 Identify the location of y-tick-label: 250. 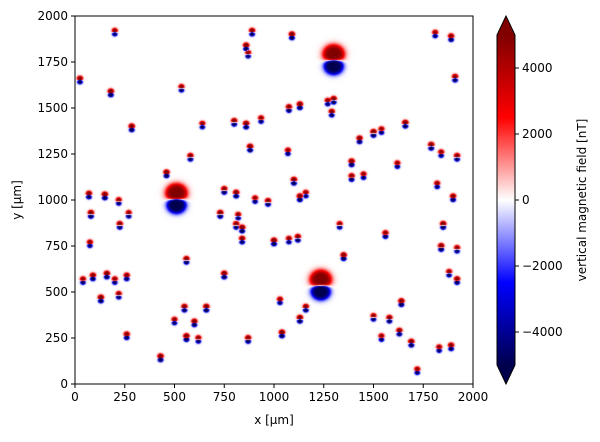
(56, 338).